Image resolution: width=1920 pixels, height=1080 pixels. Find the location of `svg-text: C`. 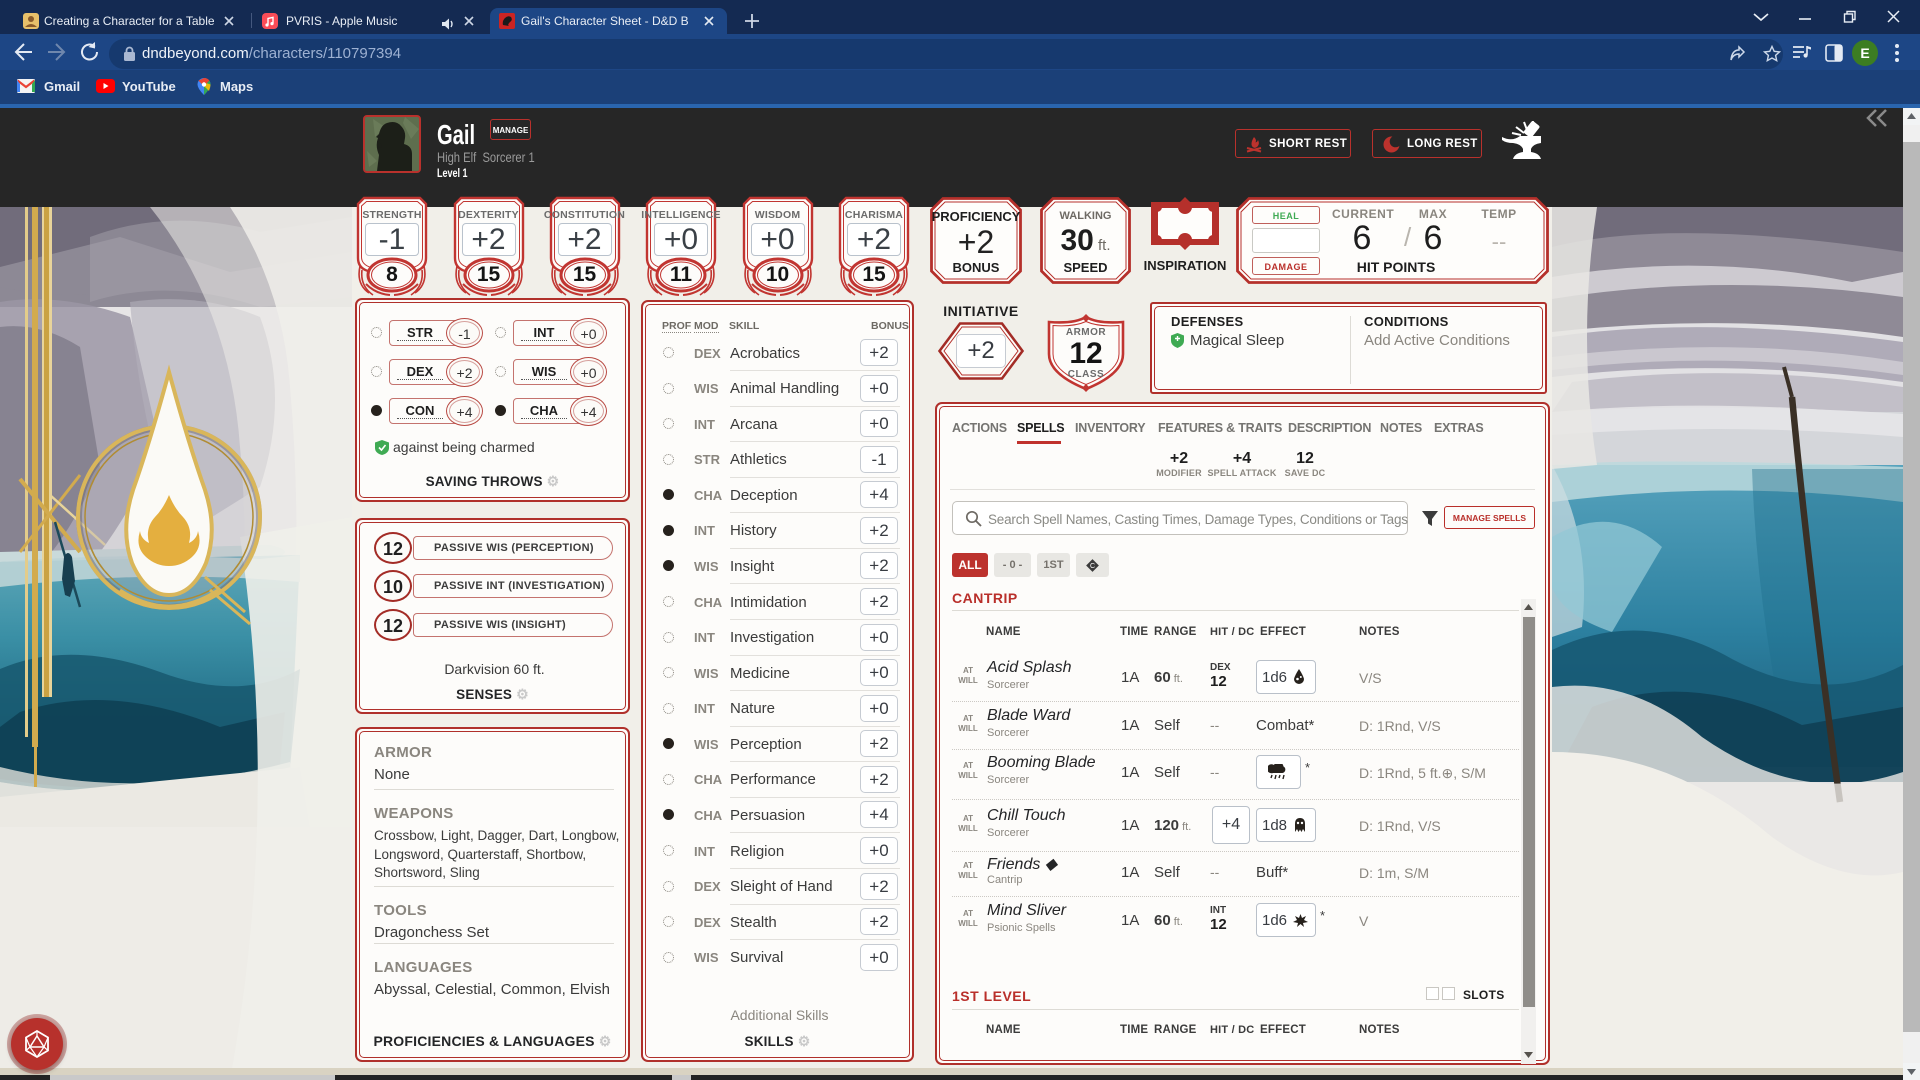

svg-text: C is located at coordinates (1092, 566).